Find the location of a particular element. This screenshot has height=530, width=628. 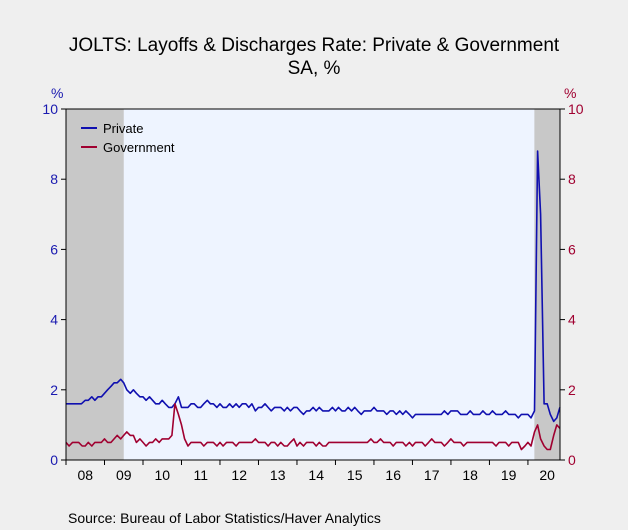

right-tick-label: 2 is located at coordinates (572, 390).